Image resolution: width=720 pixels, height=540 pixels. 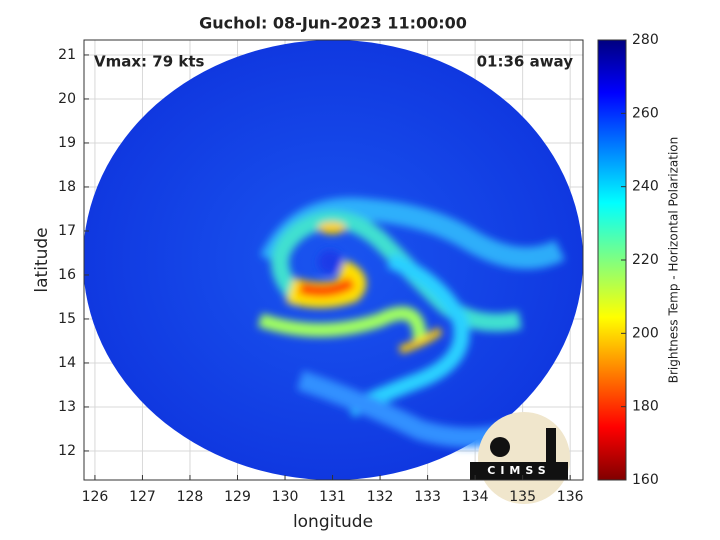 I want to click on y-tick-label: 12, so click(x=67, y=451).